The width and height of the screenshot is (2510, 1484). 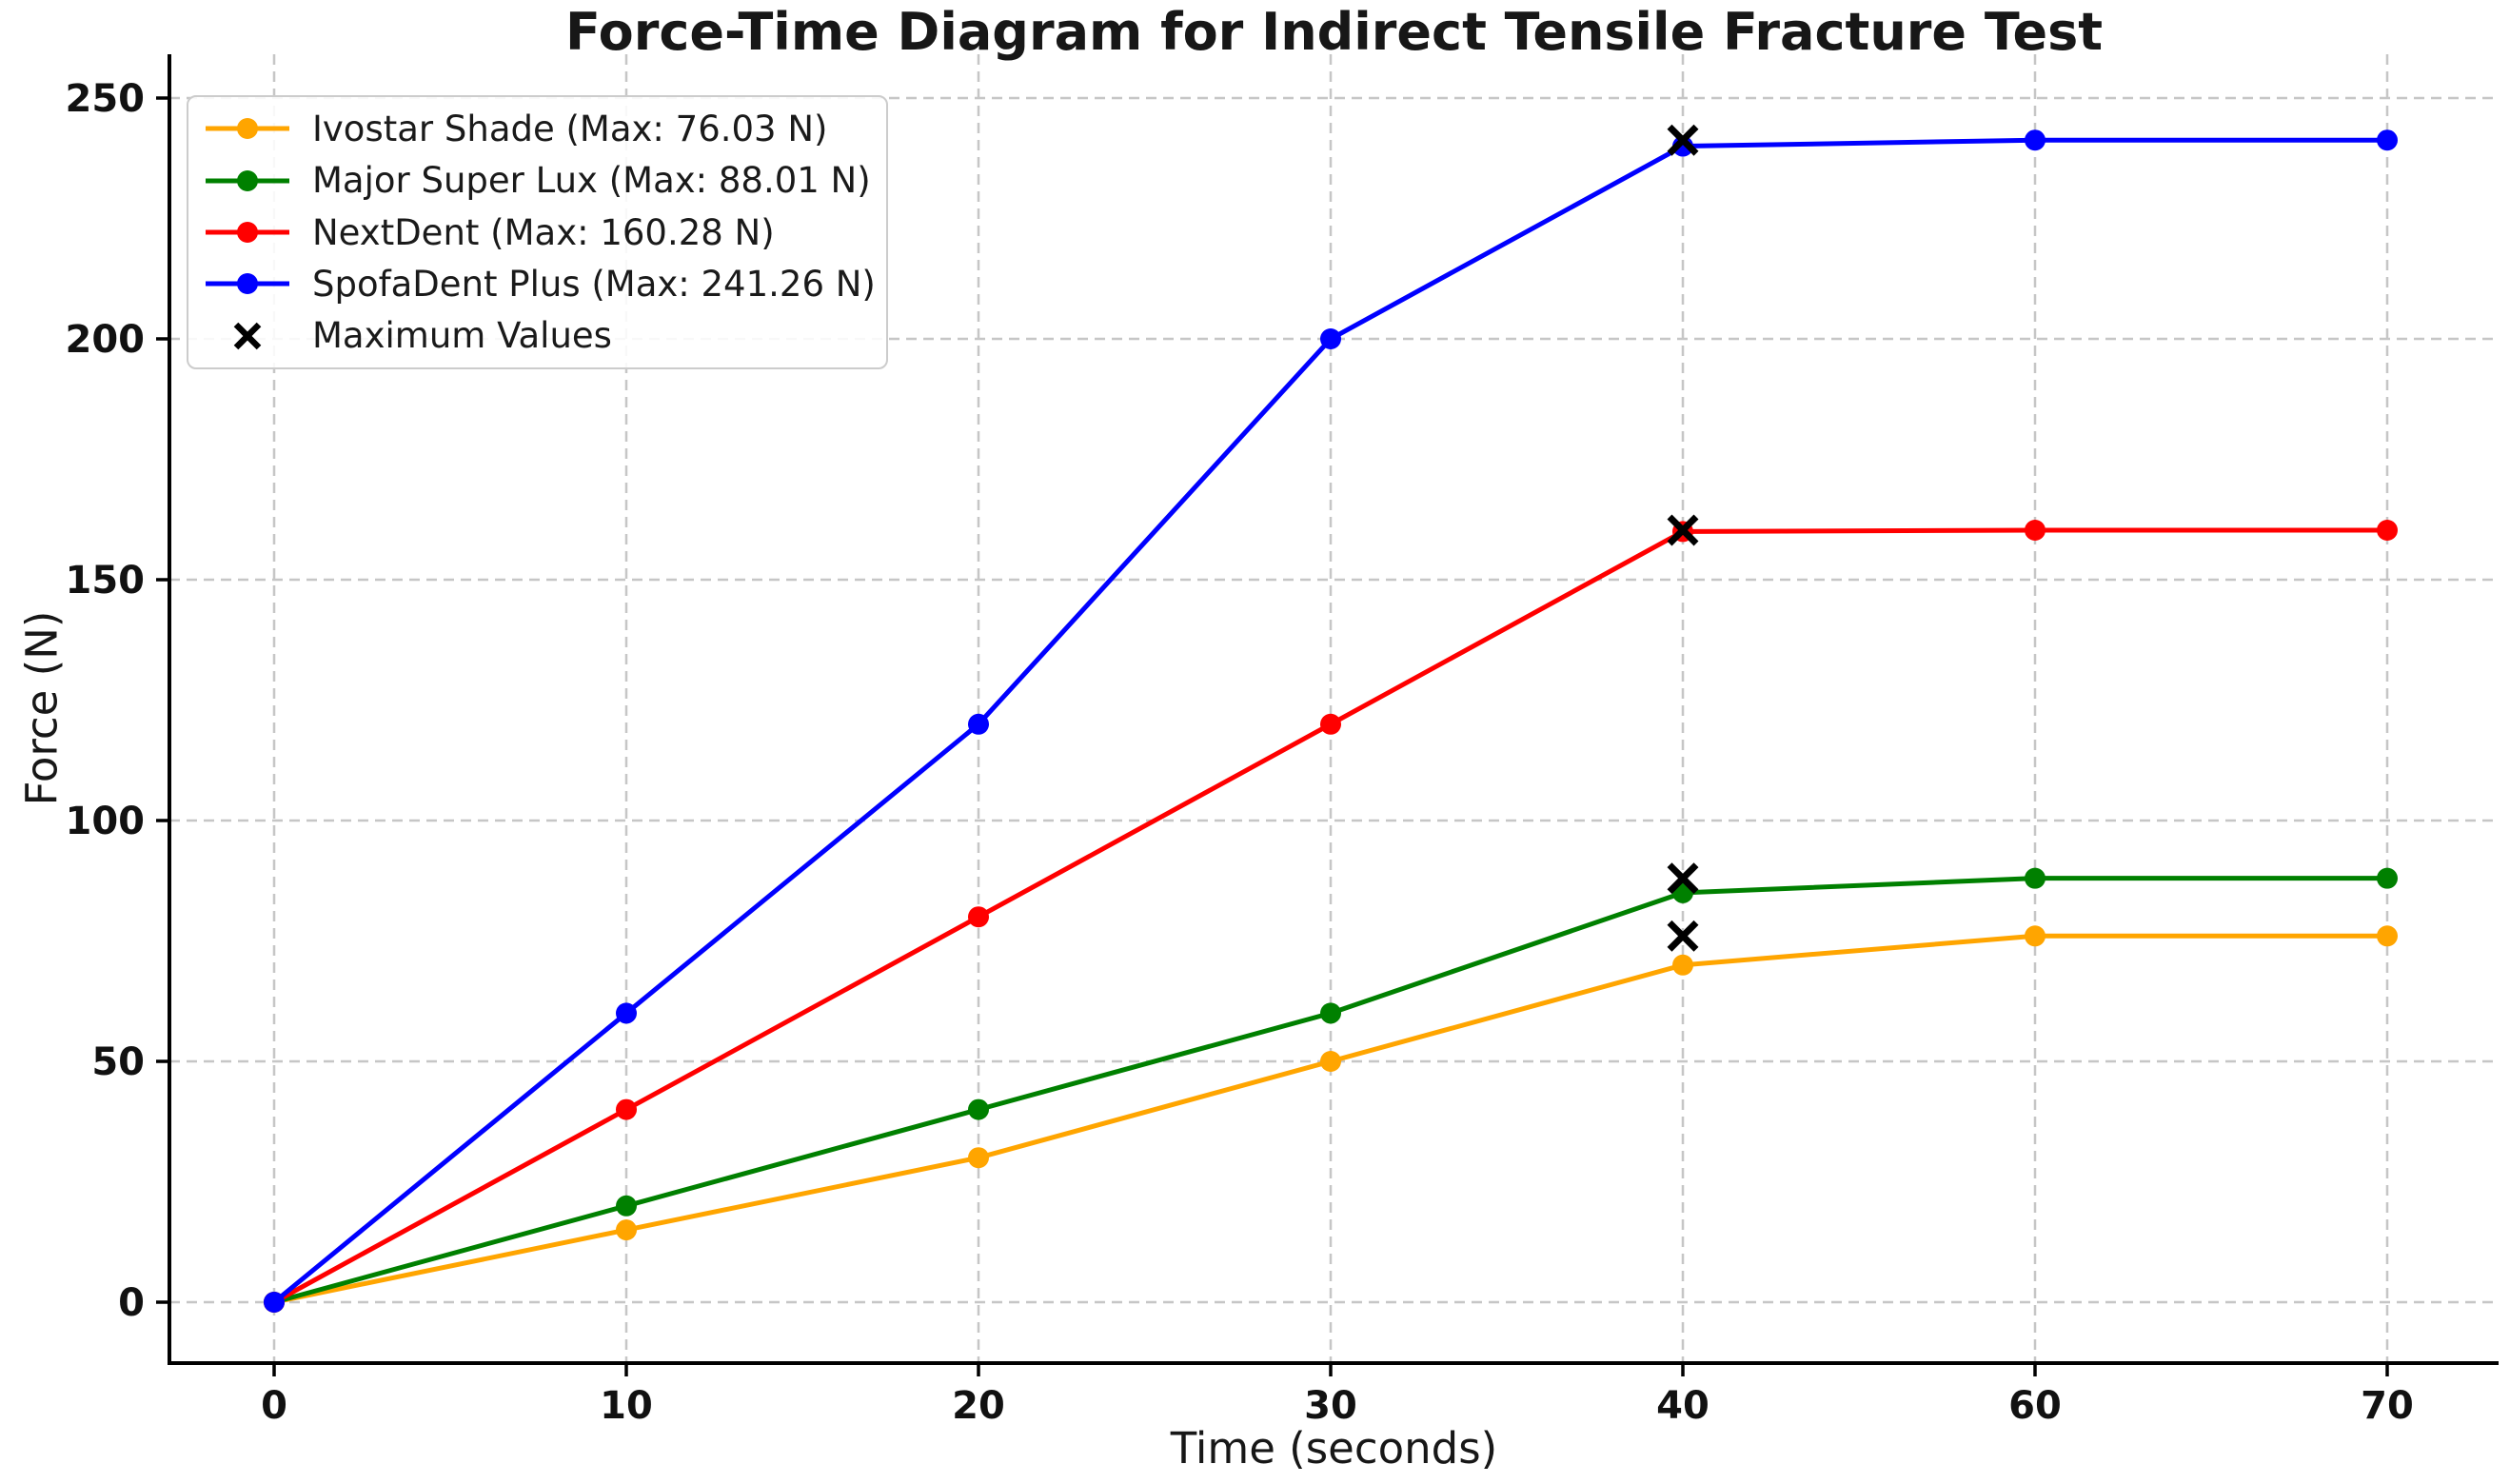 I want to click on y-tick-label: 250, so click(x=106, y=99).